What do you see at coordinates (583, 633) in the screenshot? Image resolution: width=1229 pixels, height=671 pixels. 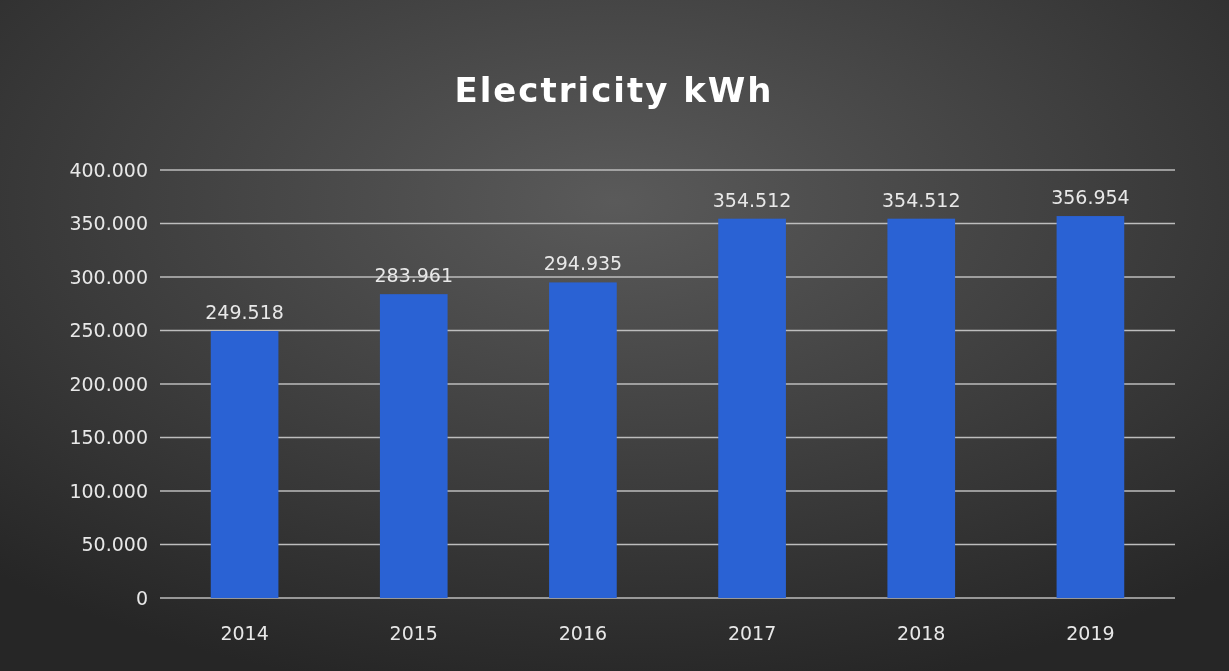 I see `x-tick-label: 2016` at bounding box center [583, 633].